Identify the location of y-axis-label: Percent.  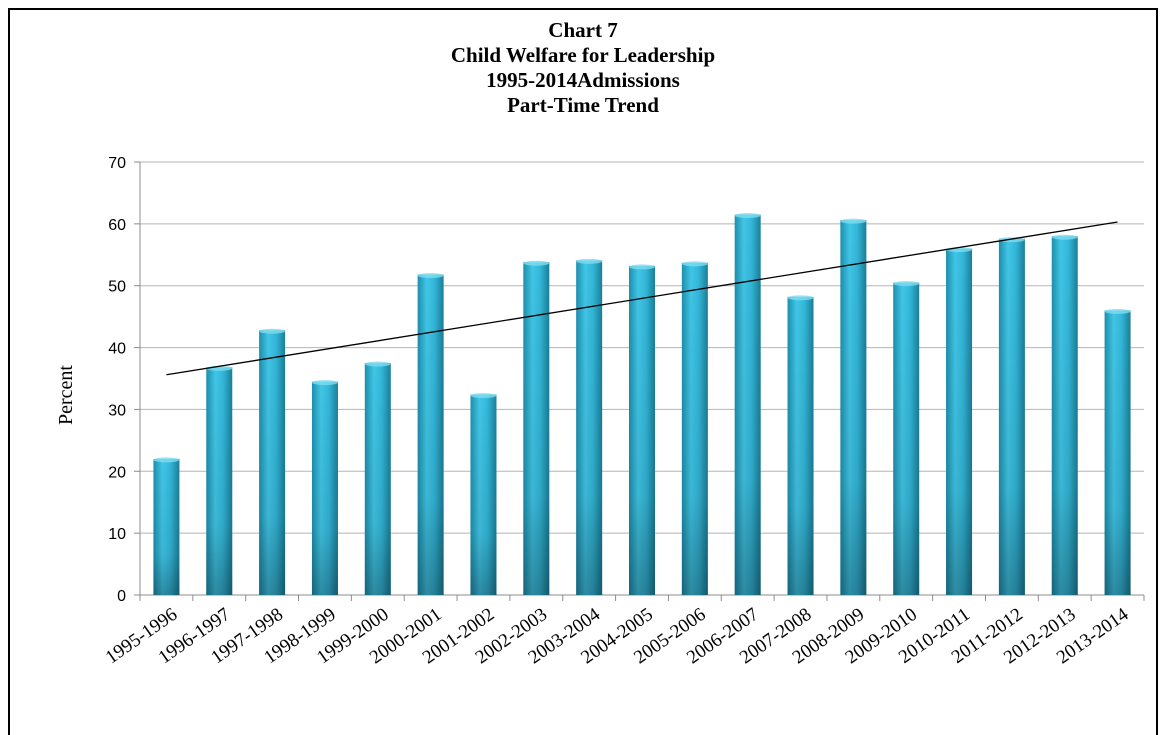
(66, 395).